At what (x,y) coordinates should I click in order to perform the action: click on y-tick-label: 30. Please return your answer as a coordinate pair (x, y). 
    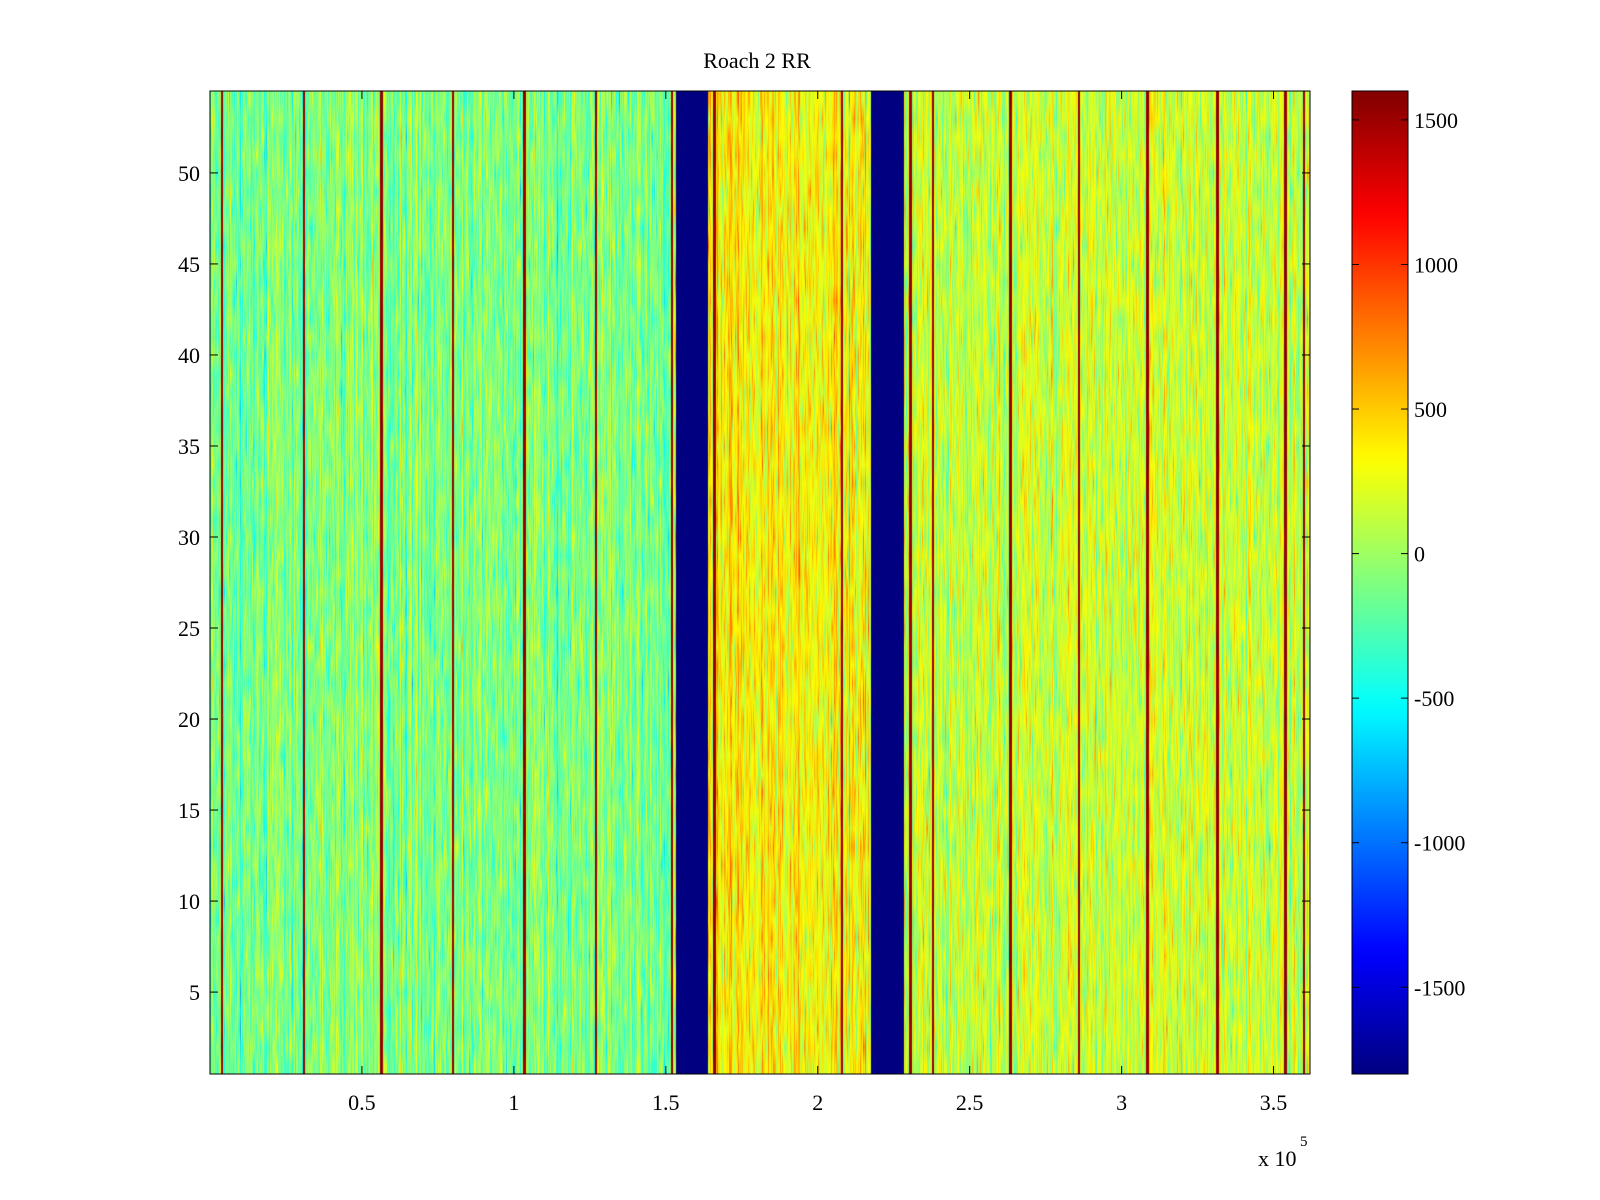
    Looking at the image, I should click on (189, 537).